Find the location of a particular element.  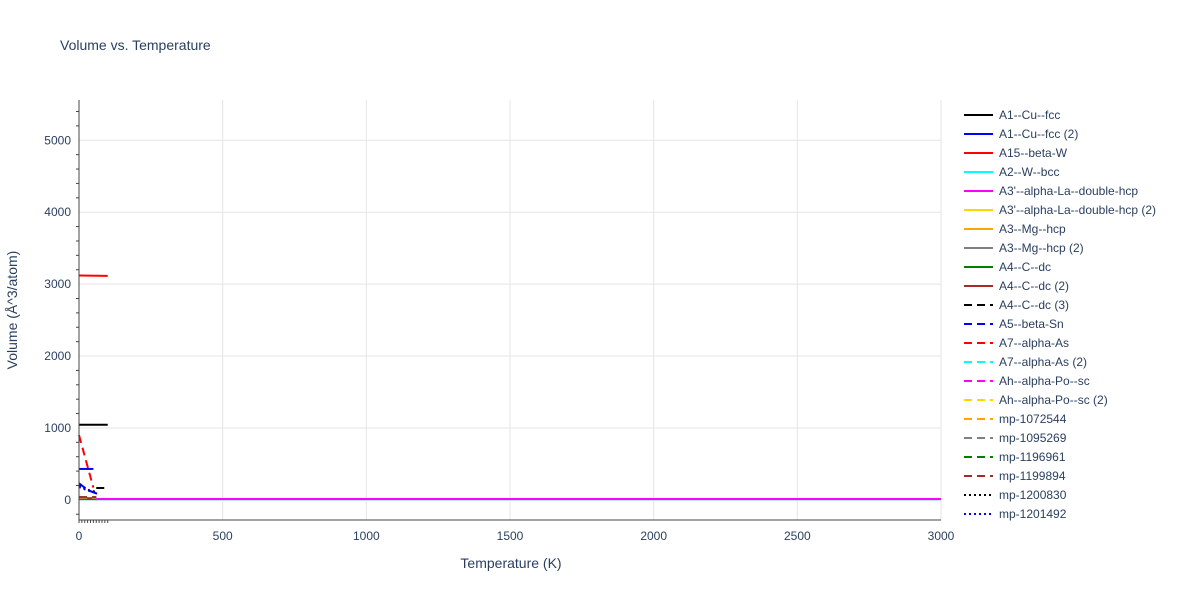

legend-label: A1--Cu--fcc is located at coordinates (1030, 114).